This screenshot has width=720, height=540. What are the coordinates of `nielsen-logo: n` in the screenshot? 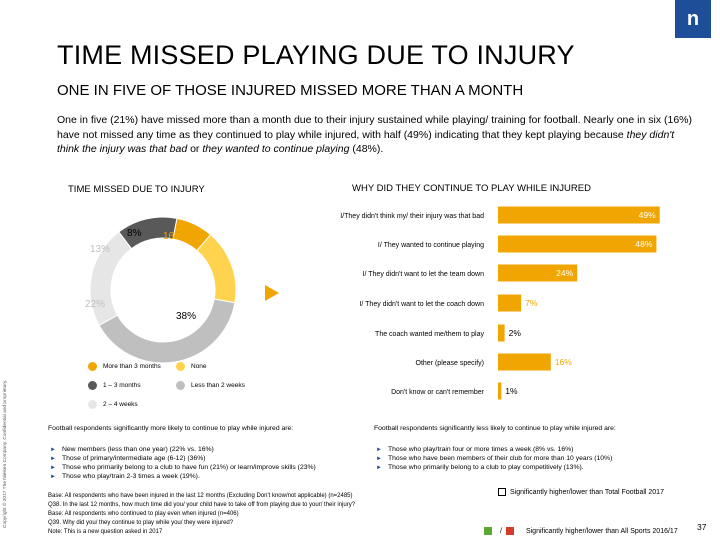 It's located at (693, 19).